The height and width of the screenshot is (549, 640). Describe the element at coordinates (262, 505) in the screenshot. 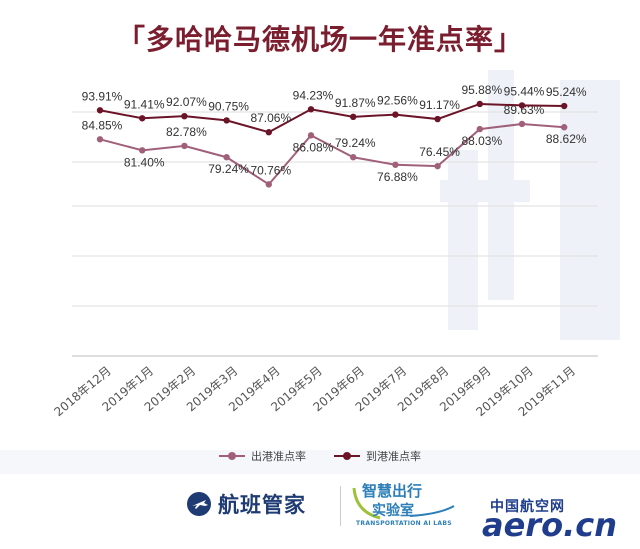

I see `brand1-text: 航班管家` at that location.